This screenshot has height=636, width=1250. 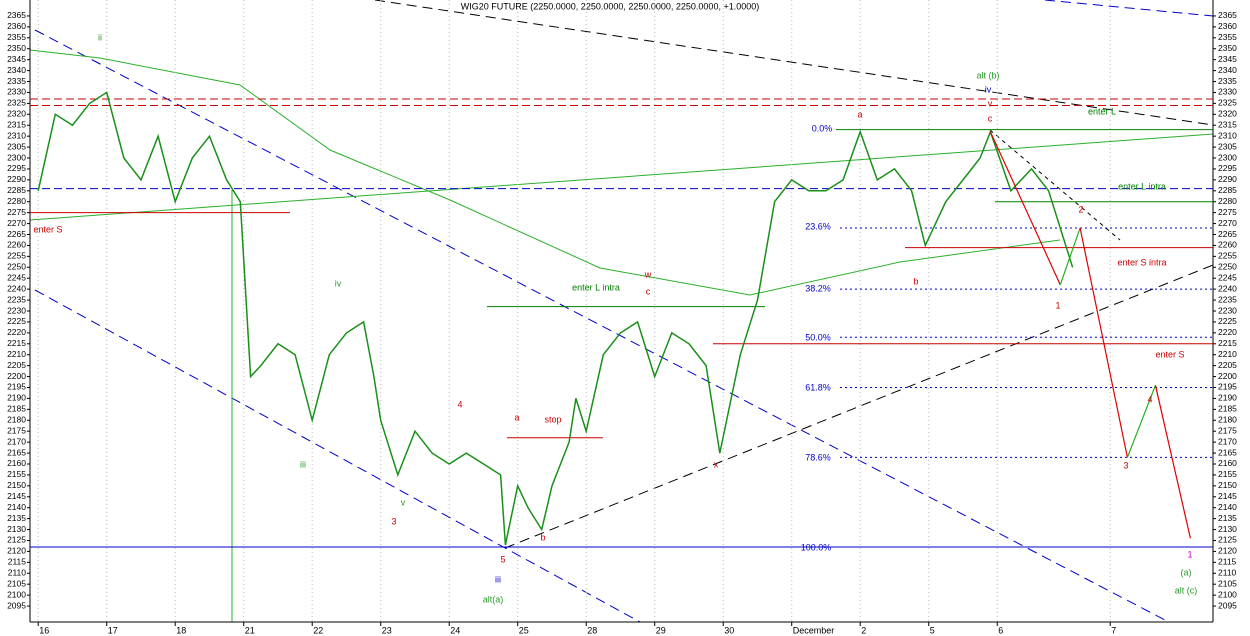 I want to click on x-tick-label: 18, so click(x=181, y=630).